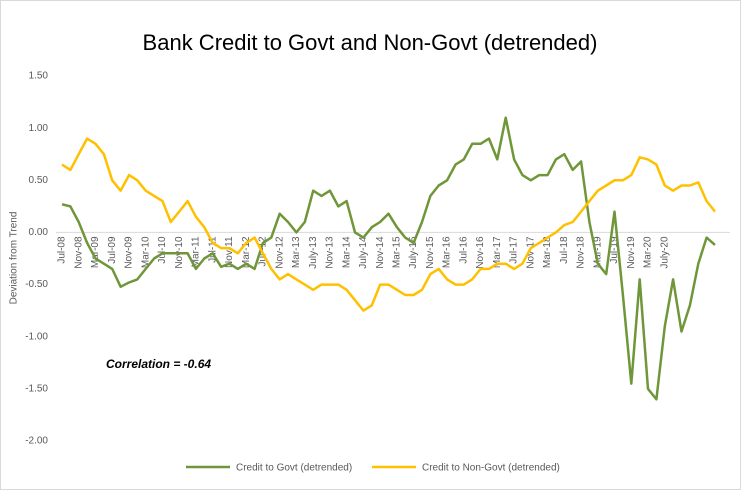  What do you see at coordinates (62, 250) in the screenshot?
I see `x-tick-label: Jul-08` at bounding box center [62, 250].